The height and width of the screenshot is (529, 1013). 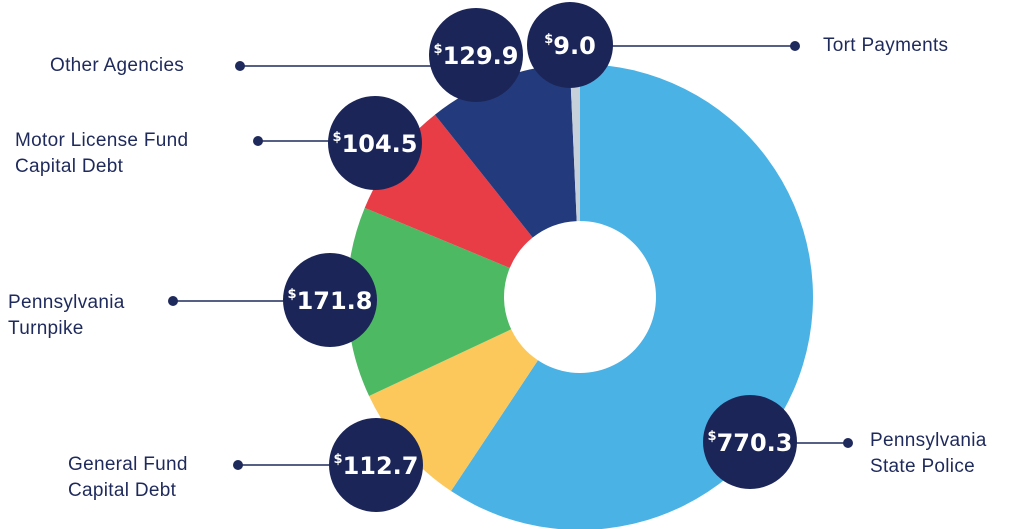 I want to click on value-label: $112.7, so click(x=376, y=466).